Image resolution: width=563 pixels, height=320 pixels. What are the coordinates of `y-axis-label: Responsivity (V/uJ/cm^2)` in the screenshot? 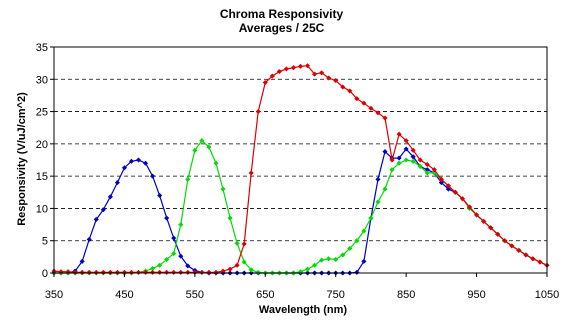 It's located at (22, 159).